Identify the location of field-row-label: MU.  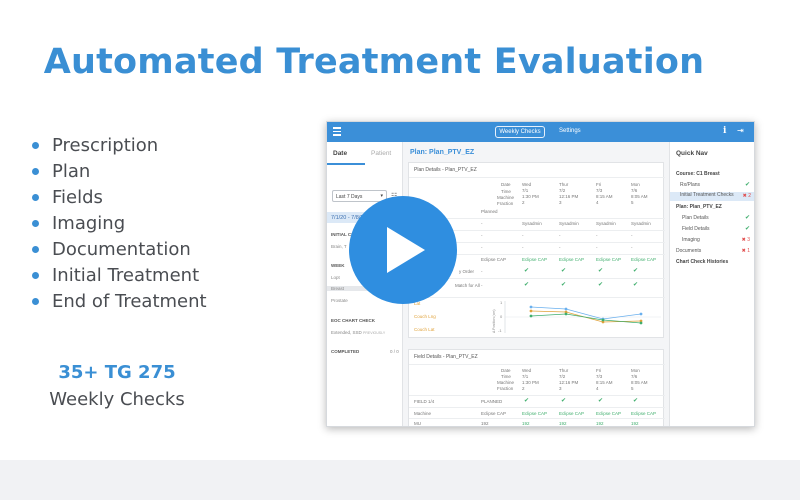
(417, 423).